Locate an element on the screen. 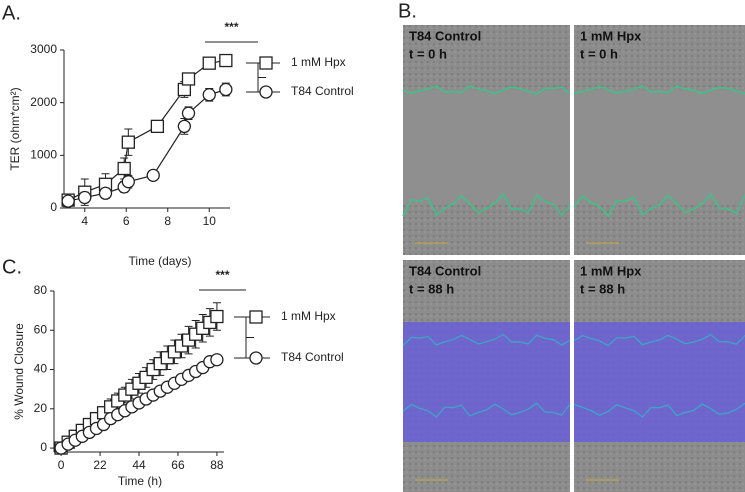 This screenshot has width=745, height=492. y-tick-label: 3000 is located at coordinates (43, 49).